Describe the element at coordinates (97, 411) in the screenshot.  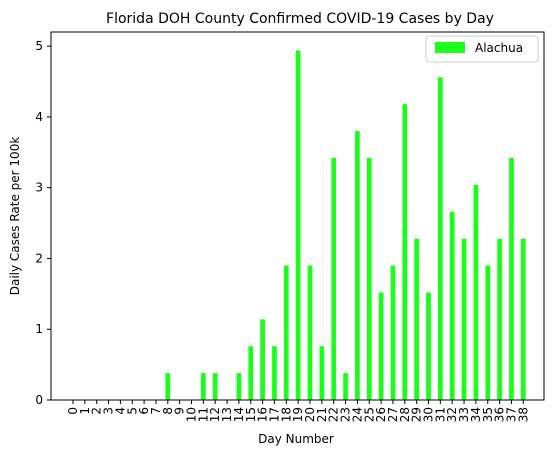
I see `x-tick-label: 2` at that location.